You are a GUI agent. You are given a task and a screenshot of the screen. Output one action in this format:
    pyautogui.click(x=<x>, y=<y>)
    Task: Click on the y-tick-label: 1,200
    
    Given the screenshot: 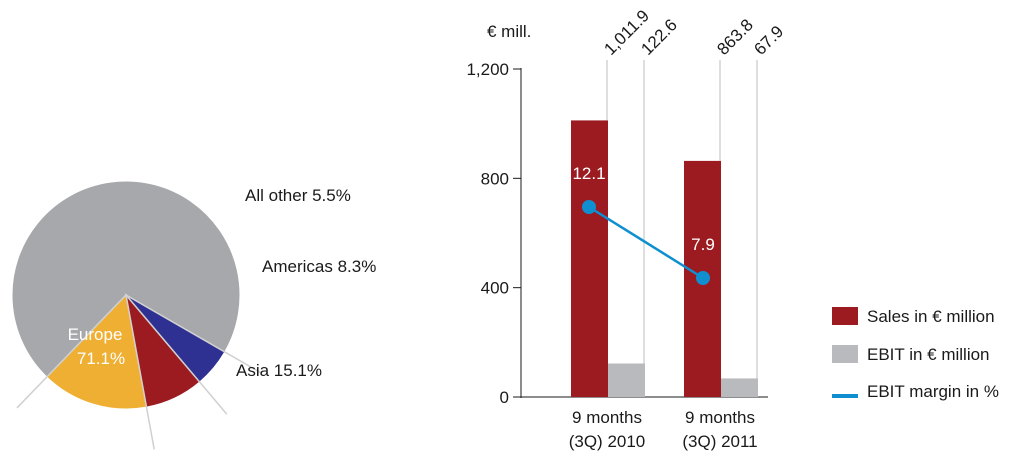 What is the action you would take?
    pyautogui.click(x=487, y=69)
    